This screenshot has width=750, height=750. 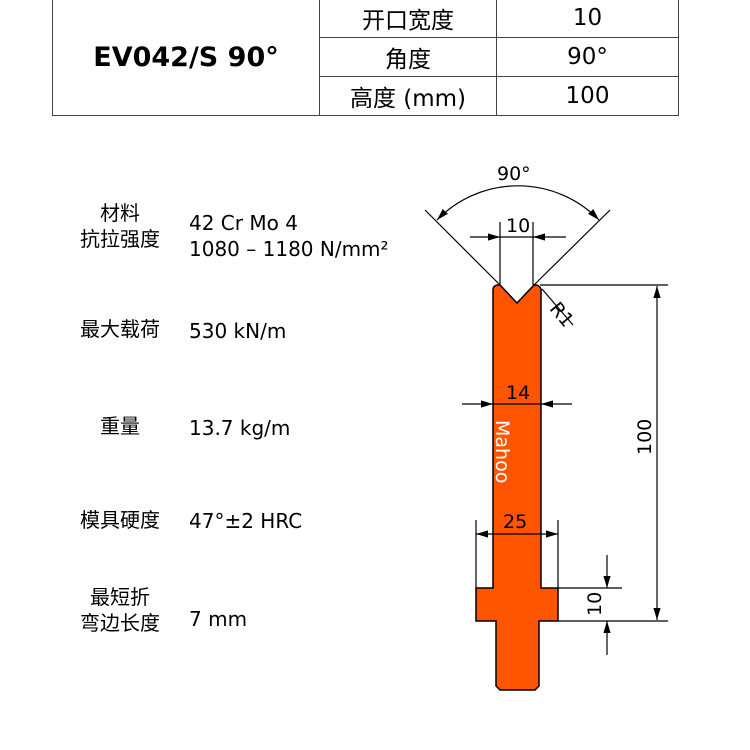 What do you see at coordinates (515, 522) in the screenshot?
I see `shoulder-label: 25` at bounding box center [515, 522].